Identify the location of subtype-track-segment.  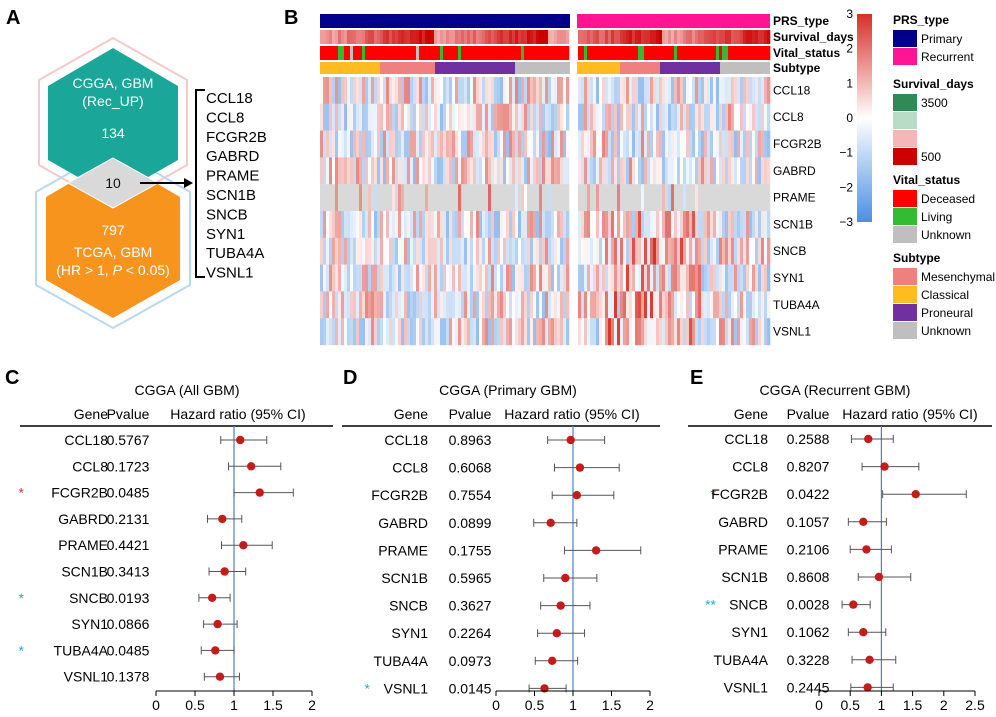
(745, 68).